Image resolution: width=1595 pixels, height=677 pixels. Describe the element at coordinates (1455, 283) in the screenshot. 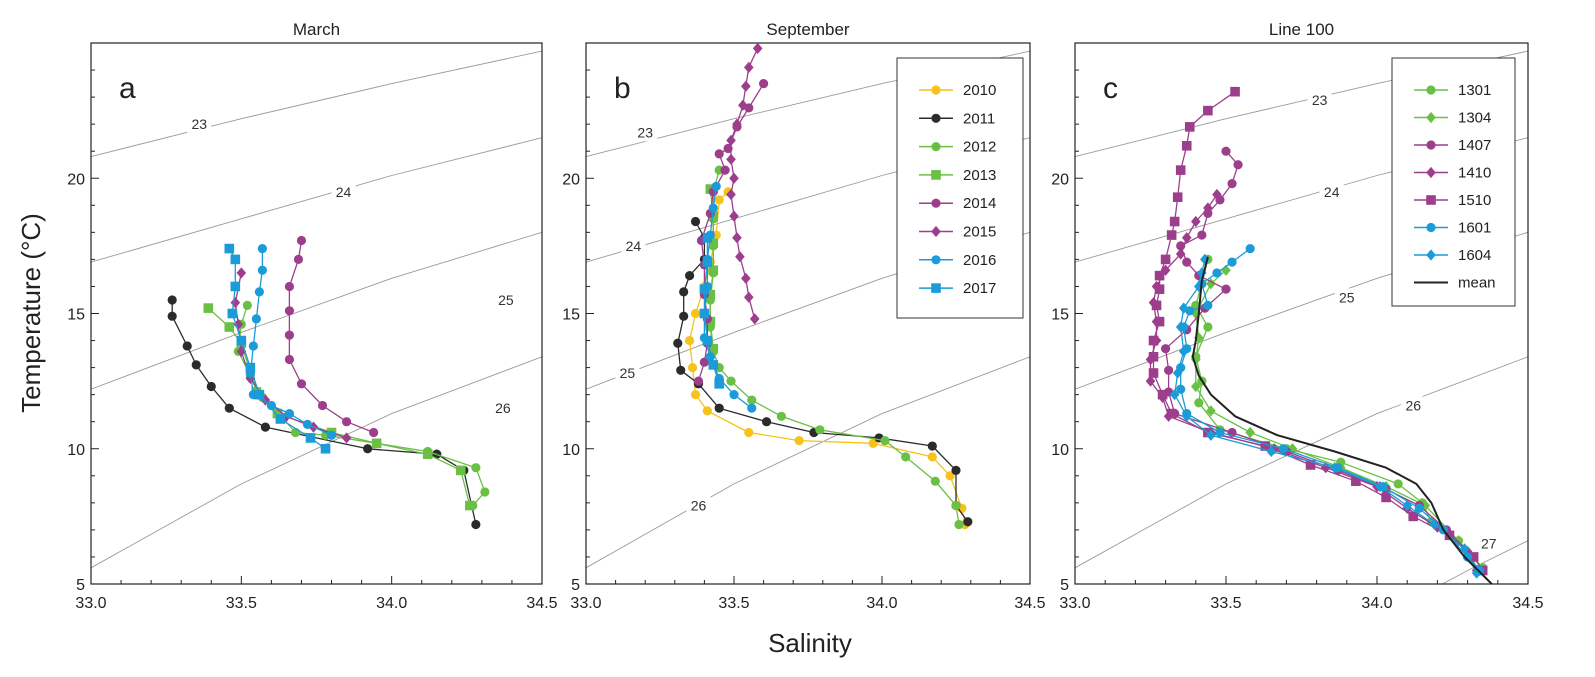

I see `legend-entry-mean: mean` at that location.